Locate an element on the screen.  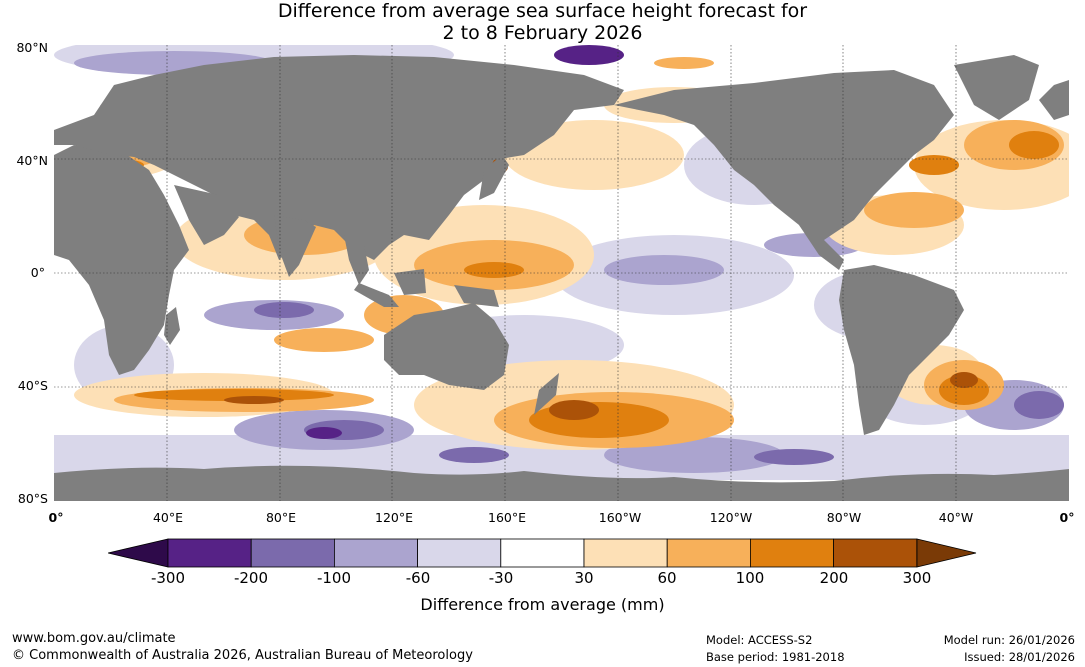
lon-label-40e: 40°E is located at coordinates (168, 517).